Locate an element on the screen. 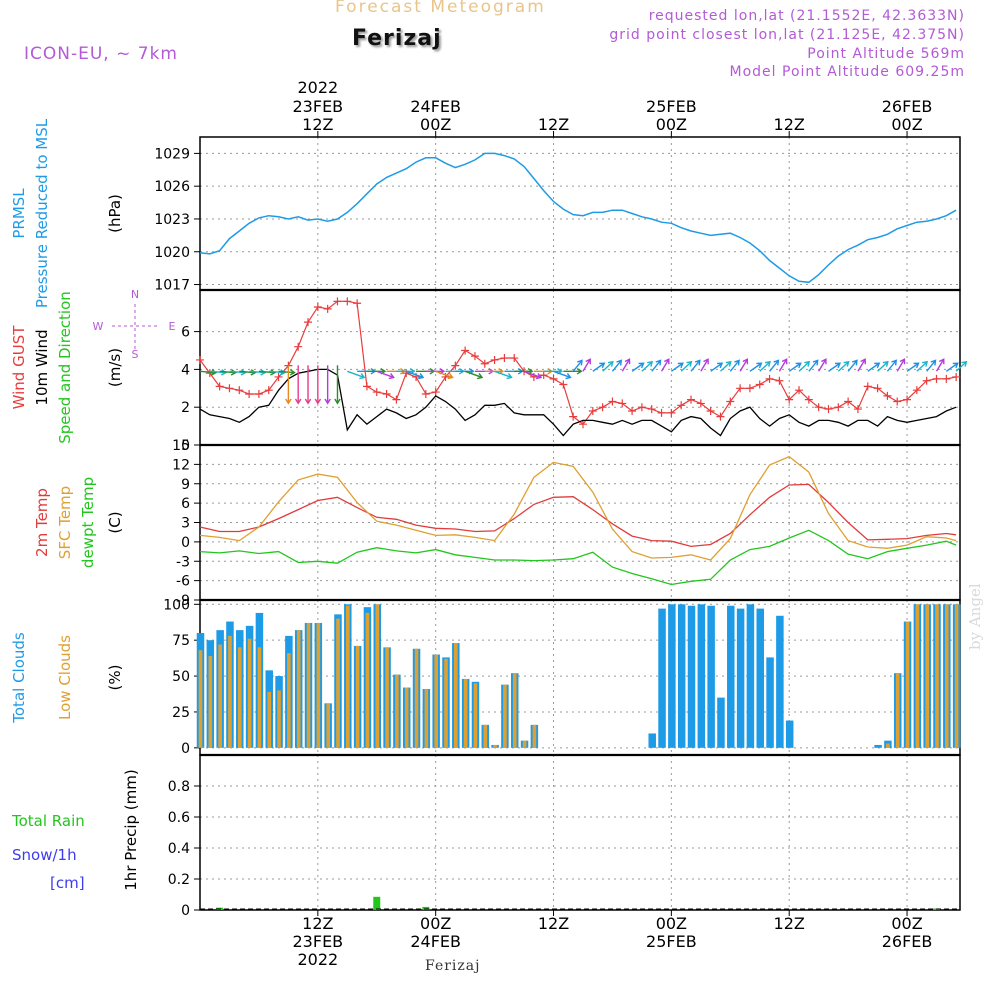  y-tick-label: 100 is located at coordinates (176, 605).